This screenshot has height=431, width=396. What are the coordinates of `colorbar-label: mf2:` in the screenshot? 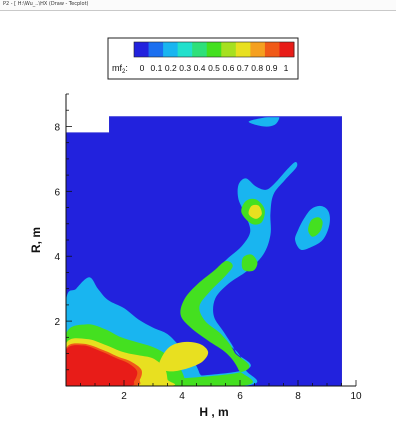 It's located at (120, 69).